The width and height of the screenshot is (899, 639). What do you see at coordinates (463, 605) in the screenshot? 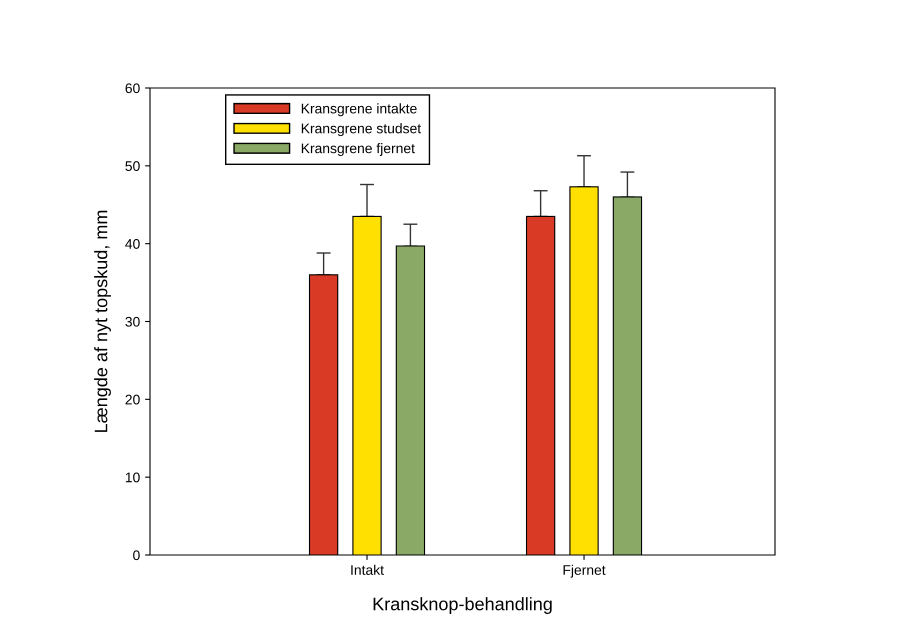
I see `x-axis-title: Kransknop-behandling` at bounding box center [463, 605].